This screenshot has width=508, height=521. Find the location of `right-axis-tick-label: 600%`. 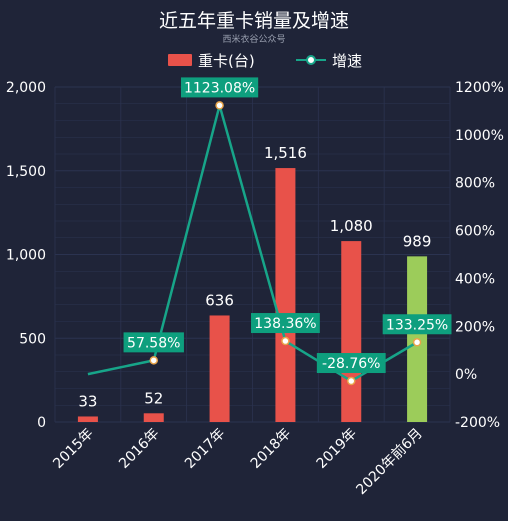

right-axis-tick-label: 600% is located at coordinates (475, 232).